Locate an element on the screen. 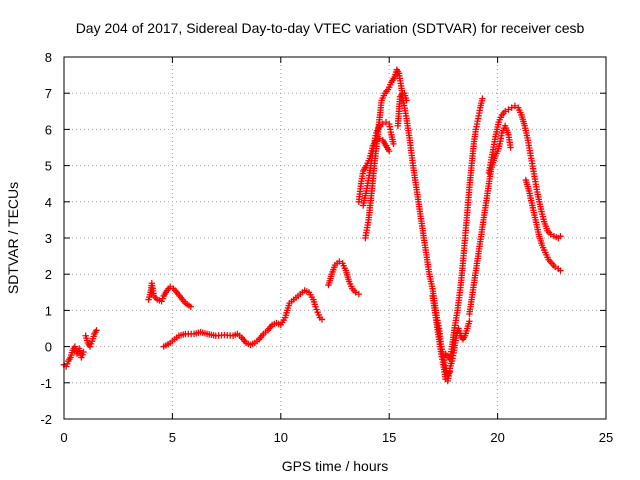 This screenshot has width=640, height=480. y-axis-label: SDTVAR / TECUs is located at coordinates (13, 238).